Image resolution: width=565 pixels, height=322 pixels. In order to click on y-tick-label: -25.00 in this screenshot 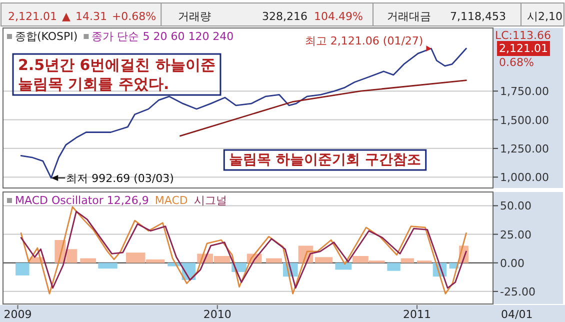, I will do `click(518, 291)`.